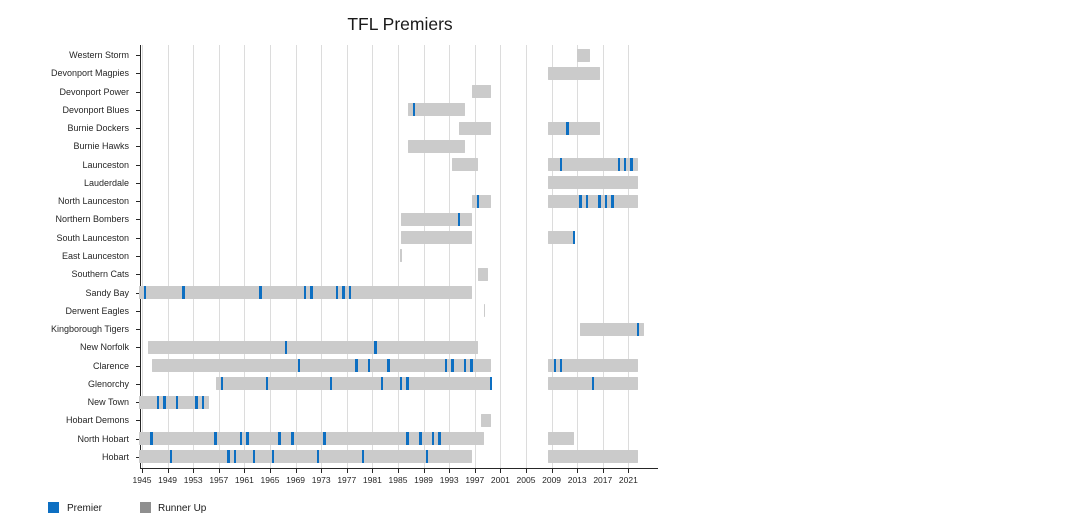  What do you see at coordinates (145, 507) in the screenshot?
I see `legend-runner-up-swatch` at bounding box center [145, 507].